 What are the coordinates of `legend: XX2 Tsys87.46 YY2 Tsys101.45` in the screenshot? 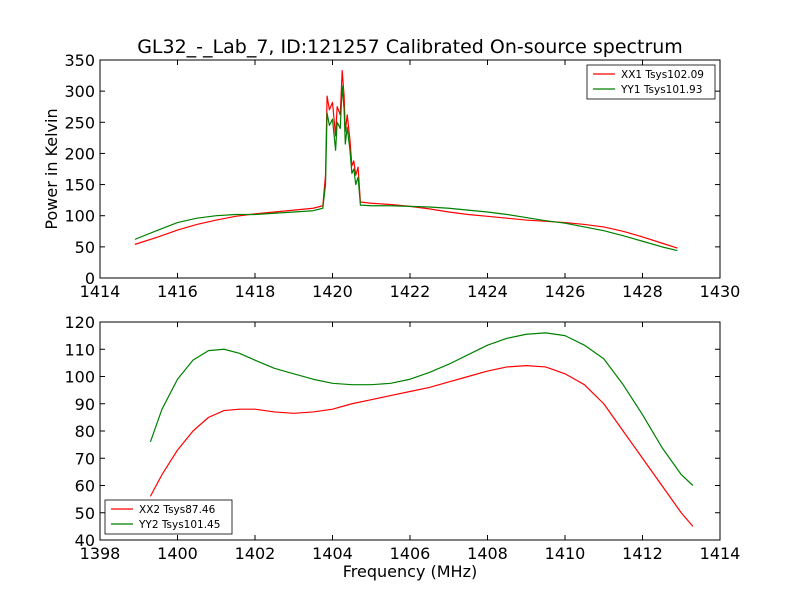 It's located at (168, 517).